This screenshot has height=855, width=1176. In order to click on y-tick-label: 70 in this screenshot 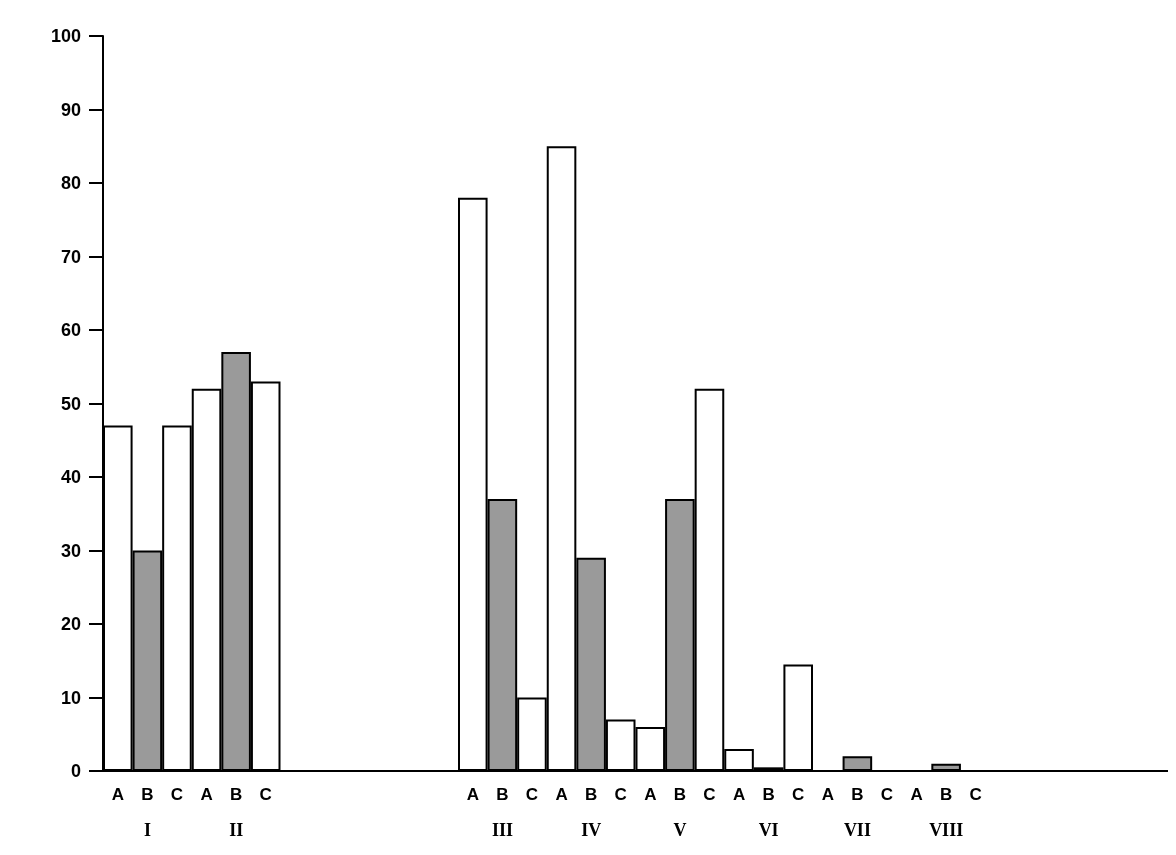, I will do `click(70, 256)`.